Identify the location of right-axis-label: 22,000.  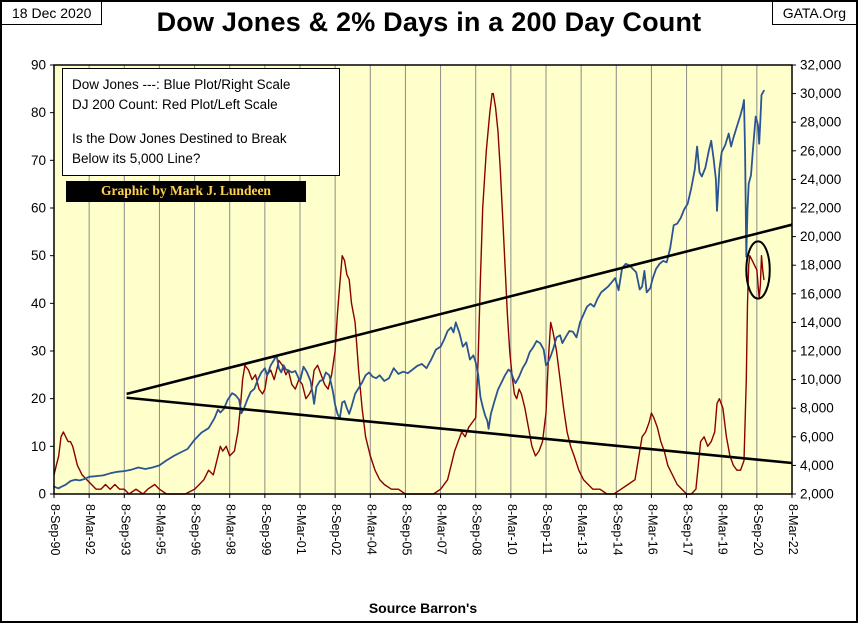
(820, 208).